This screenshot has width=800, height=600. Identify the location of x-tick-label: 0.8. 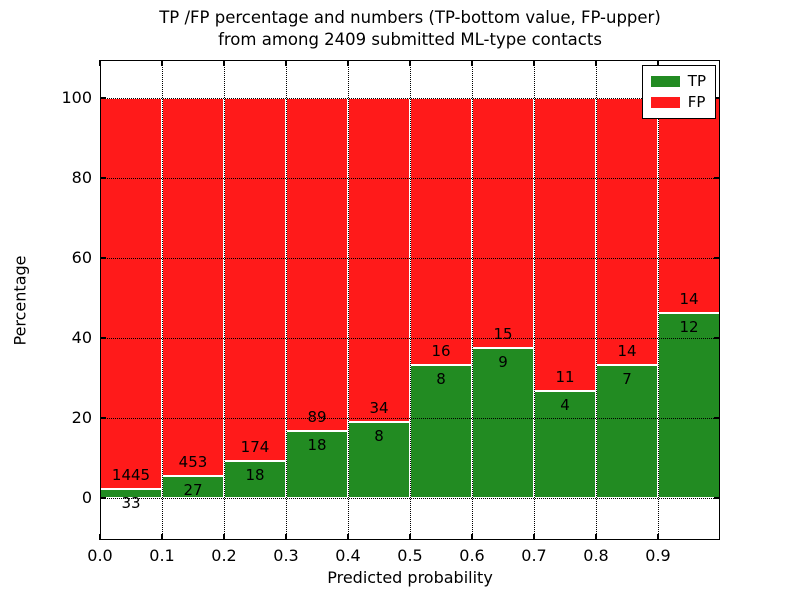
(596, 555).